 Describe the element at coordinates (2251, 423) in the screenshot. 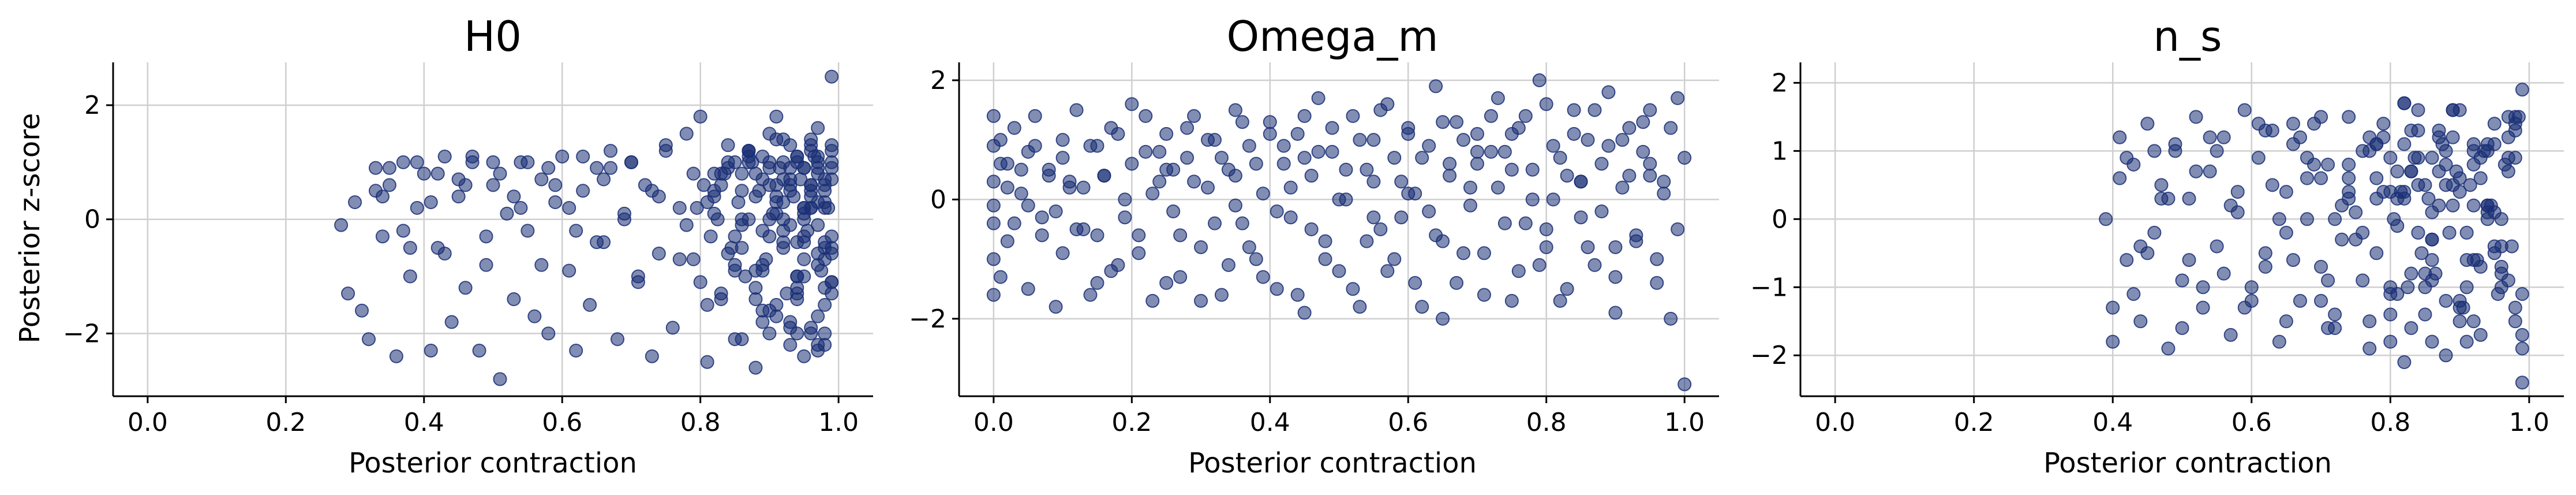

I see `x-tick-label: 0.6` at that location.